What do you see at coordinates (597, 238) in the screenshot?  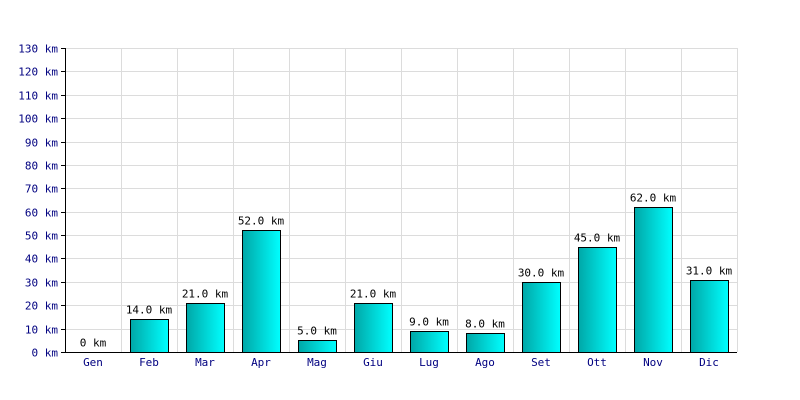 I see `data-label-ott: 45.0 km` at bounding box center [597, 238].